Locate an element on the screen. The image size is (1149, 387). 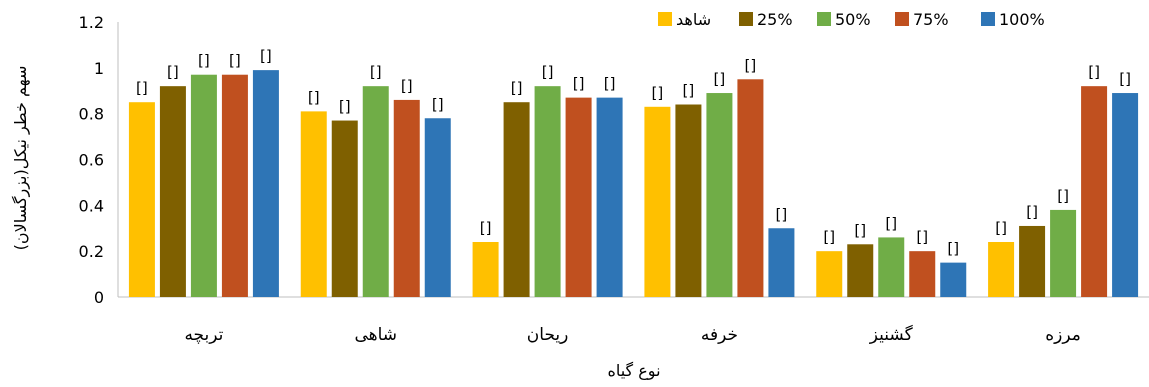
y-tick-label: 0.4 is located at coordinates (91, 205).